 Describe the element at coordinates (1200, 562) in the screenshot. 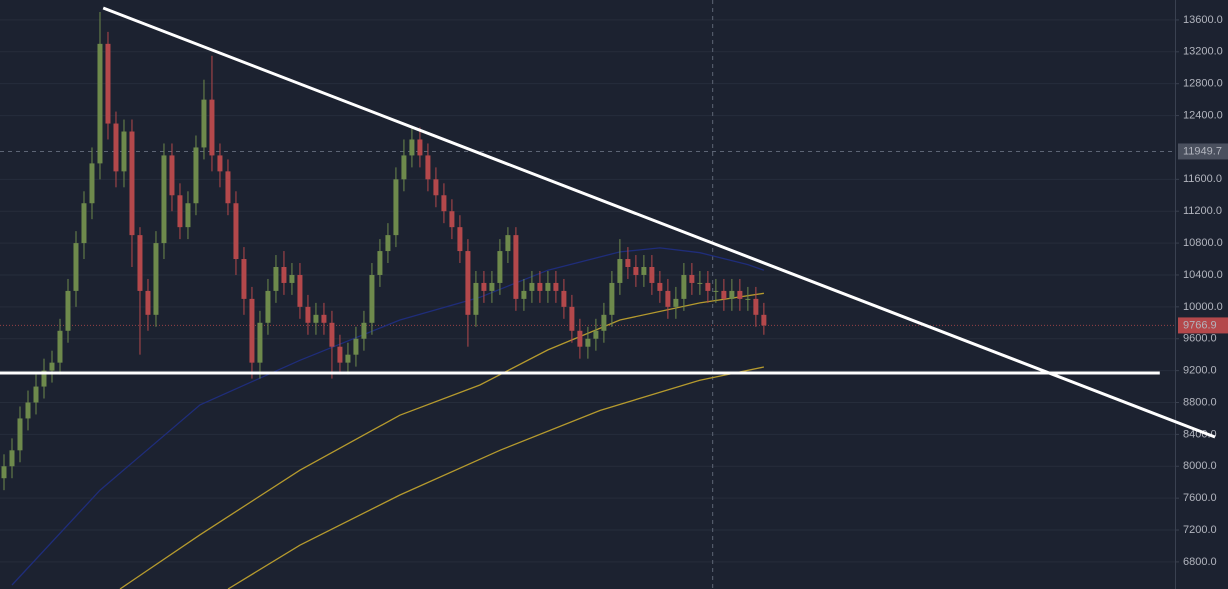

I see `y-tick-label: 6800.0` at that location.